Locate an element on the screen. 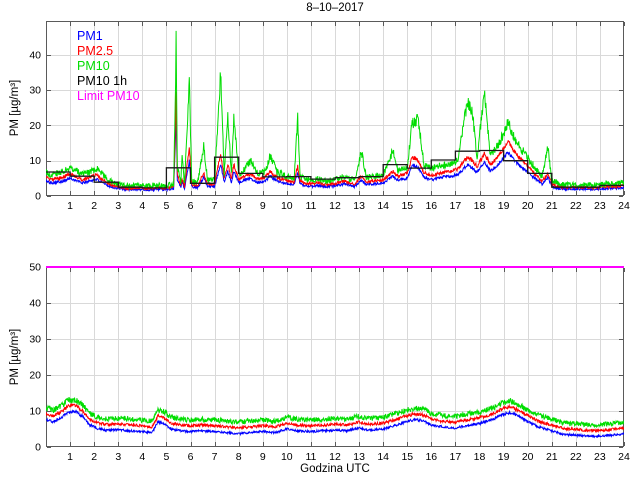  y-axis-label-top: PM [µg/m³] is located at coordinates (15, 108).